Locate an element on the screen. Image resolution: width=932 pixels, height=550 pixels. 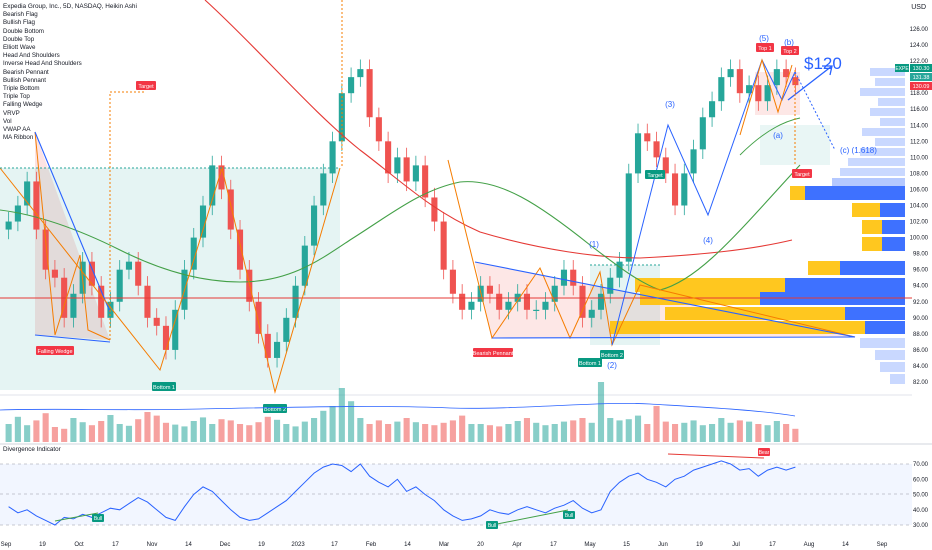
legend-item: Bearish Flag is located at coordinates (20, 15).